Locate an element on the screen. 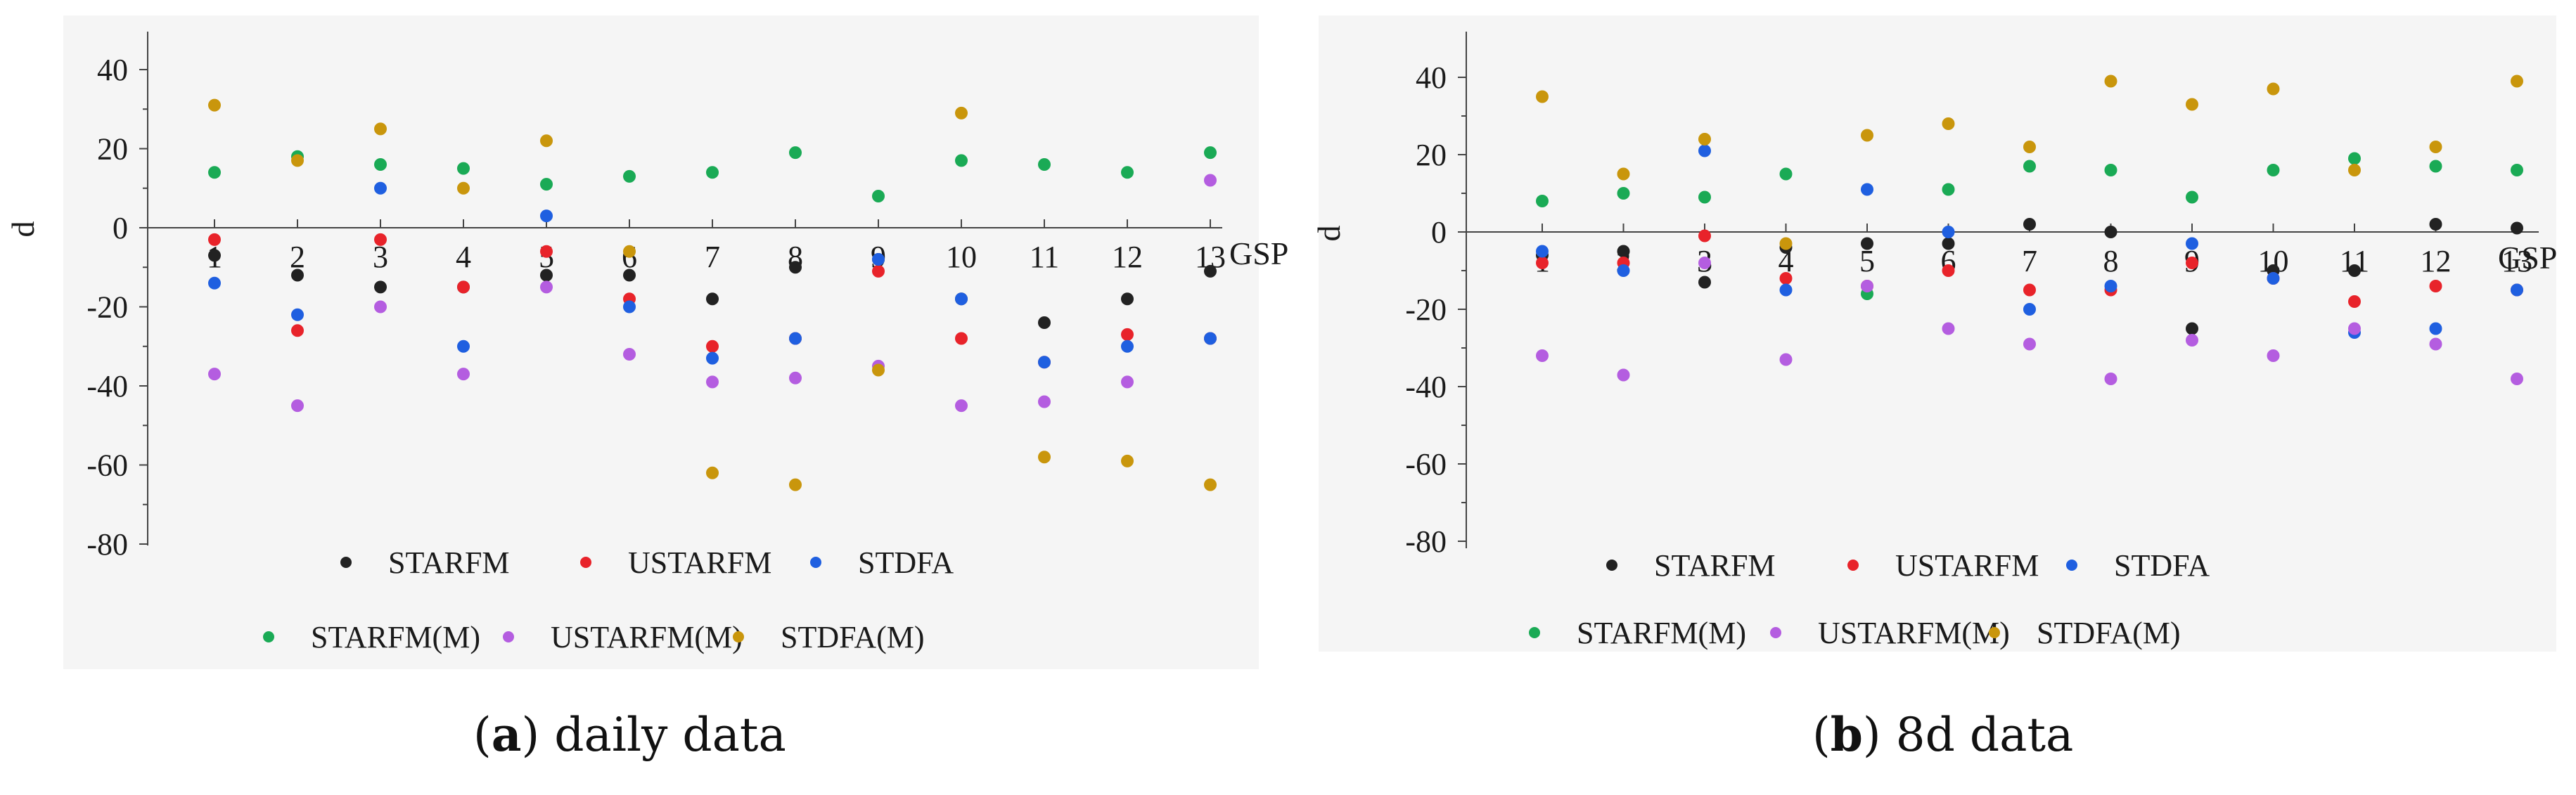 This screenshot has height=795, width=2576. chart-b-legend-label: STDFA is located at coordinates (2162, 565).